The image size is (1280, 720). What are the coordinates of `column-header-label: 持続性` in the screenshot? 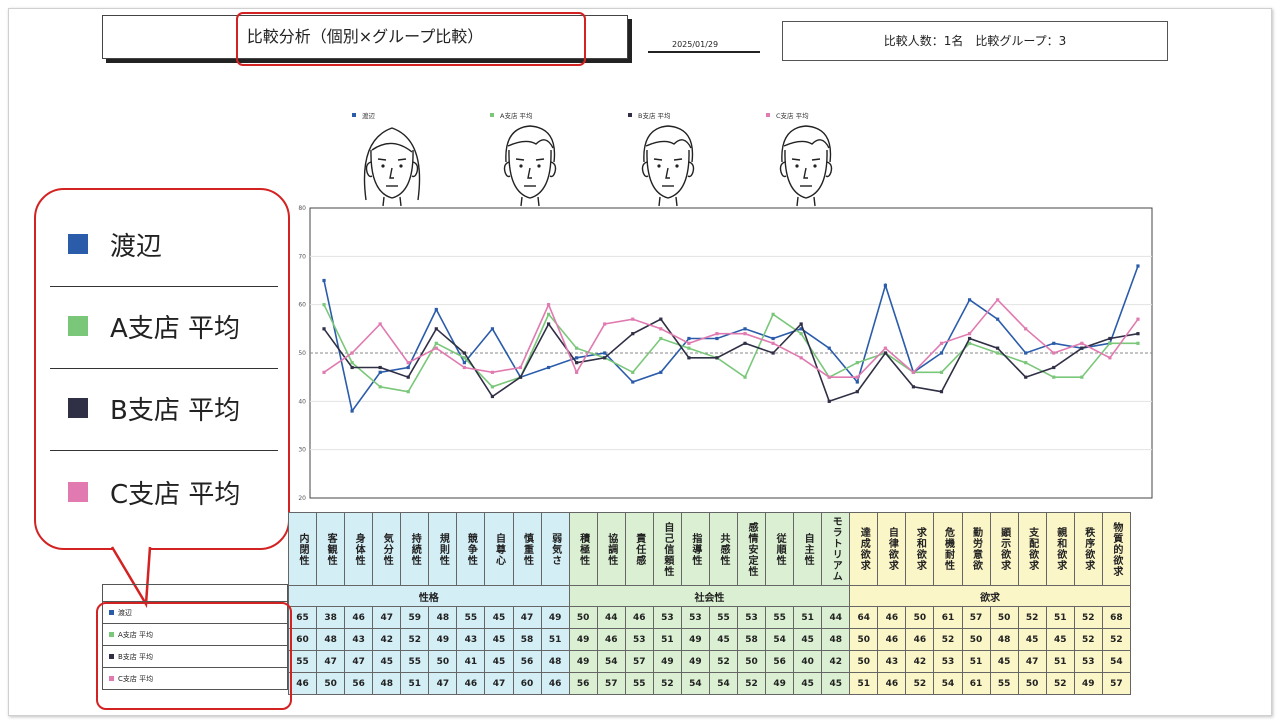 It's located at (415, 549).